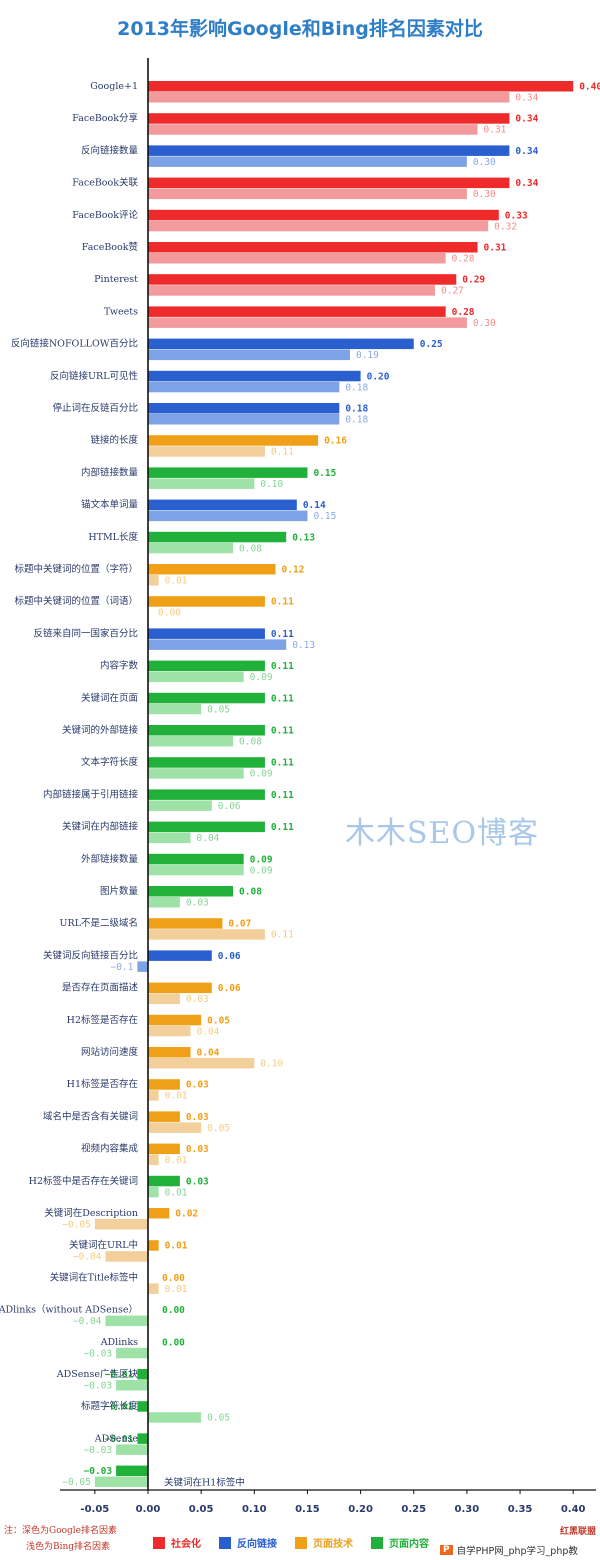  What do you see at coordinates (484, 194) in the screenshot?
I see `value-label-bing: 0.30` at bounding box center [484, 194].